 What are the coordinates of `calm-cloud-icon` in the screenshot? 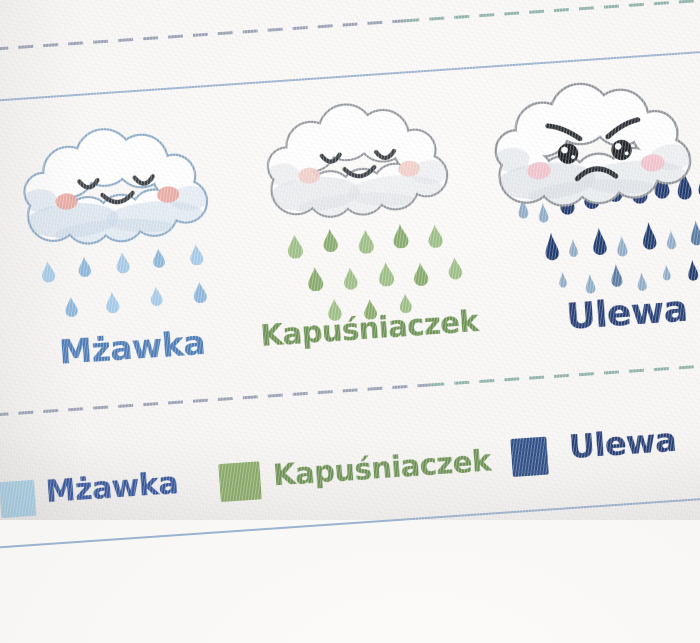 It's located at (359, 160).